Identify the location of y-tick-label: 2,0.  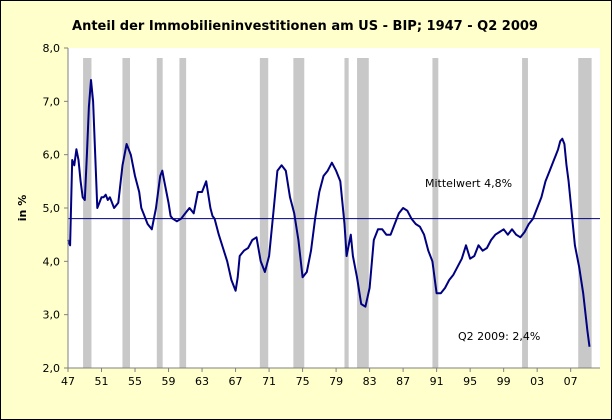
(52, 368).